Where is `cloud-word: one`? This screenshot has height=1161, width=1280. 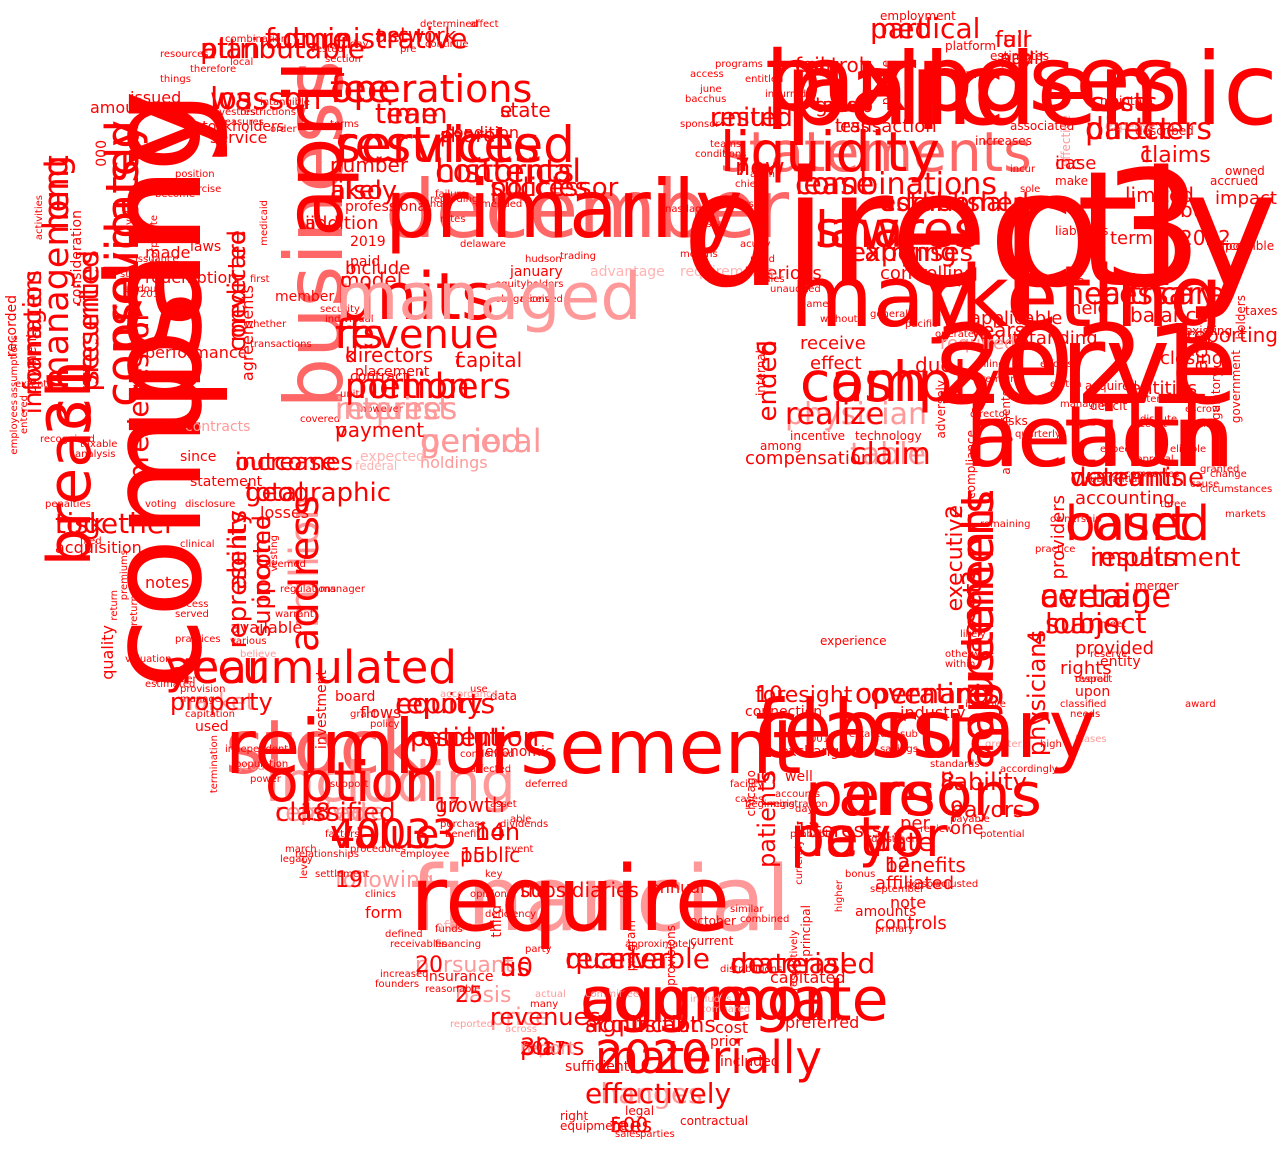 cloud-word: one is located at coordinates (967, 828).